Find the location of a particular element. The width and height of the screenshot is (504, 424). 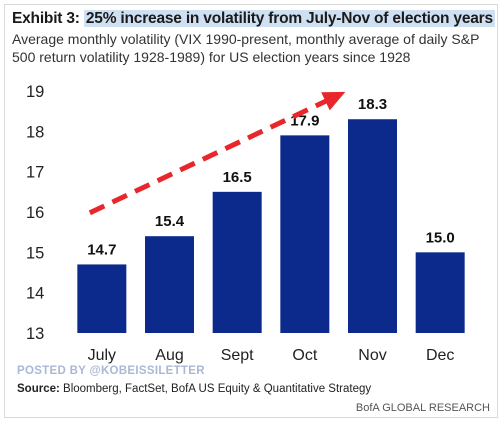

bar-value-label: 16.5 is located at coordinates (237, 177).